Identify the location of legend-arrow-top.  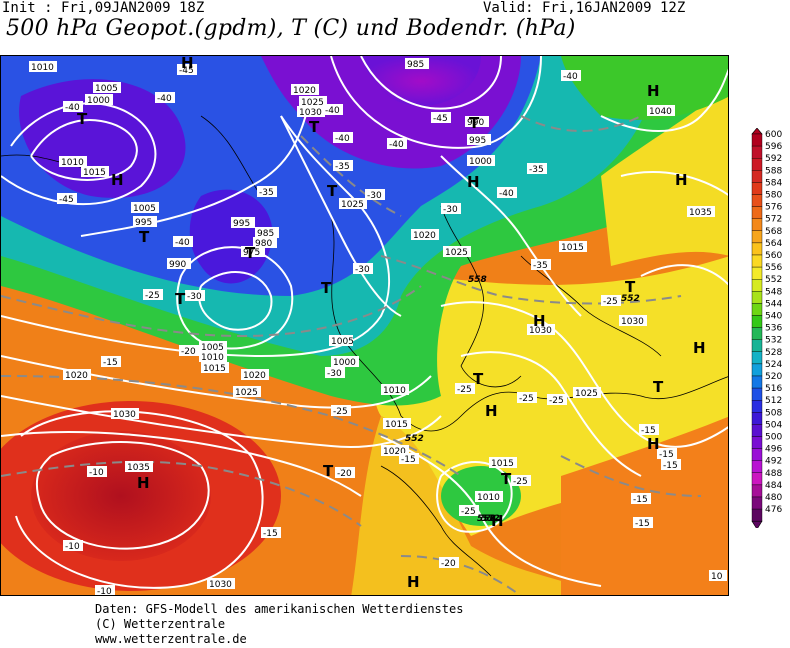
(757, 131).